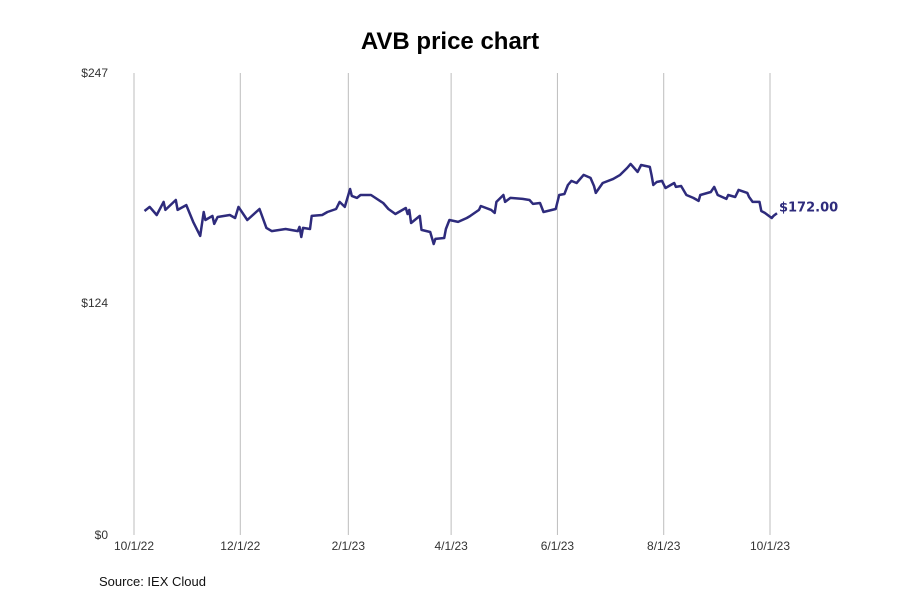 The height and width of the screenshot is (600, 900). Describe the element at coordinates (450, 41) in the screenshot. I see `chart-title: AVB price chart` at that location.